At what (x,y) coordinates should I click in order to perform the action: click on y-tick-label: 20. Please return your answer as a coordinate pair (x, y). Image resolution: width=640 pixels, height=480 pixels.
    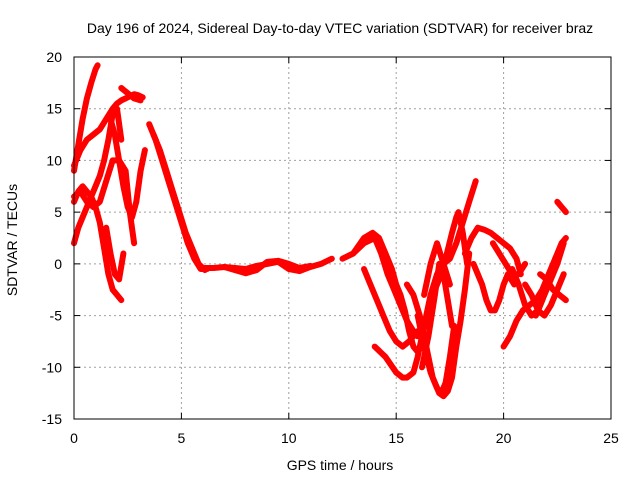
    Looking at the image, I should click on (54, 57).